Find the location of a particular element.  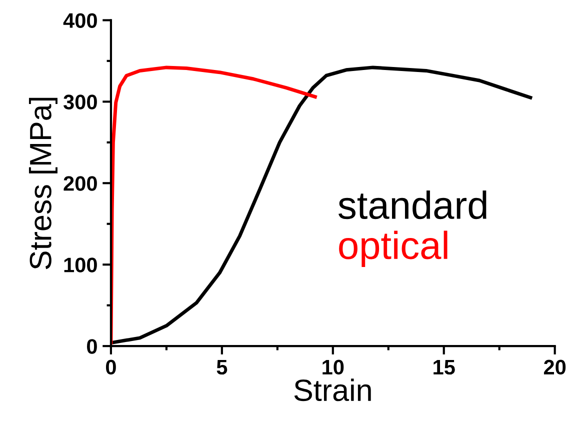

y-tick-label: 100 is located at coordinates (80, 265).